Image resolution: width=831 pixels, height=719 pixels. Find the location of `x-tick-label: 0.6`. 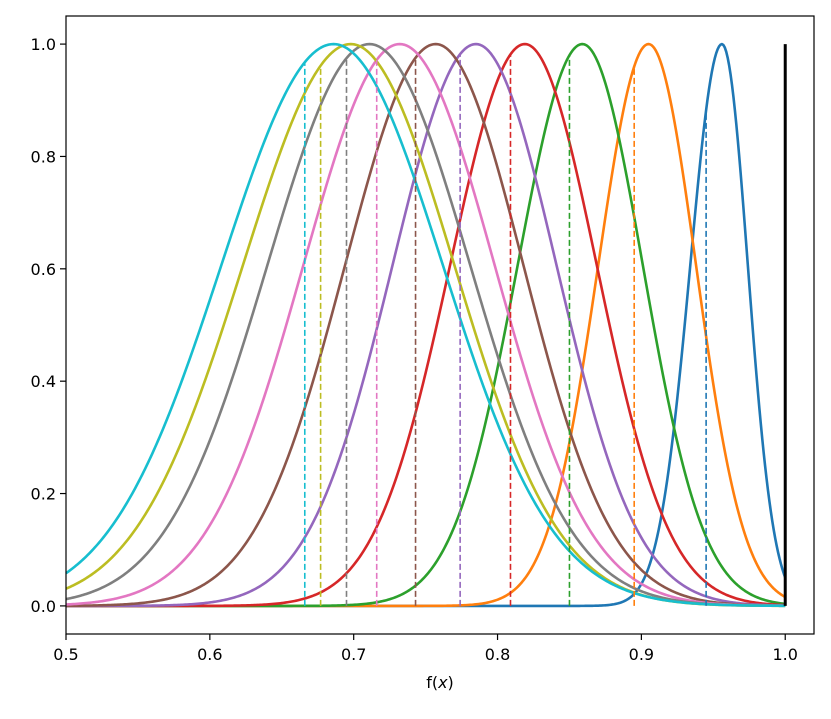

x-tick-label: 0.6 is located at coordinates (209, 654).